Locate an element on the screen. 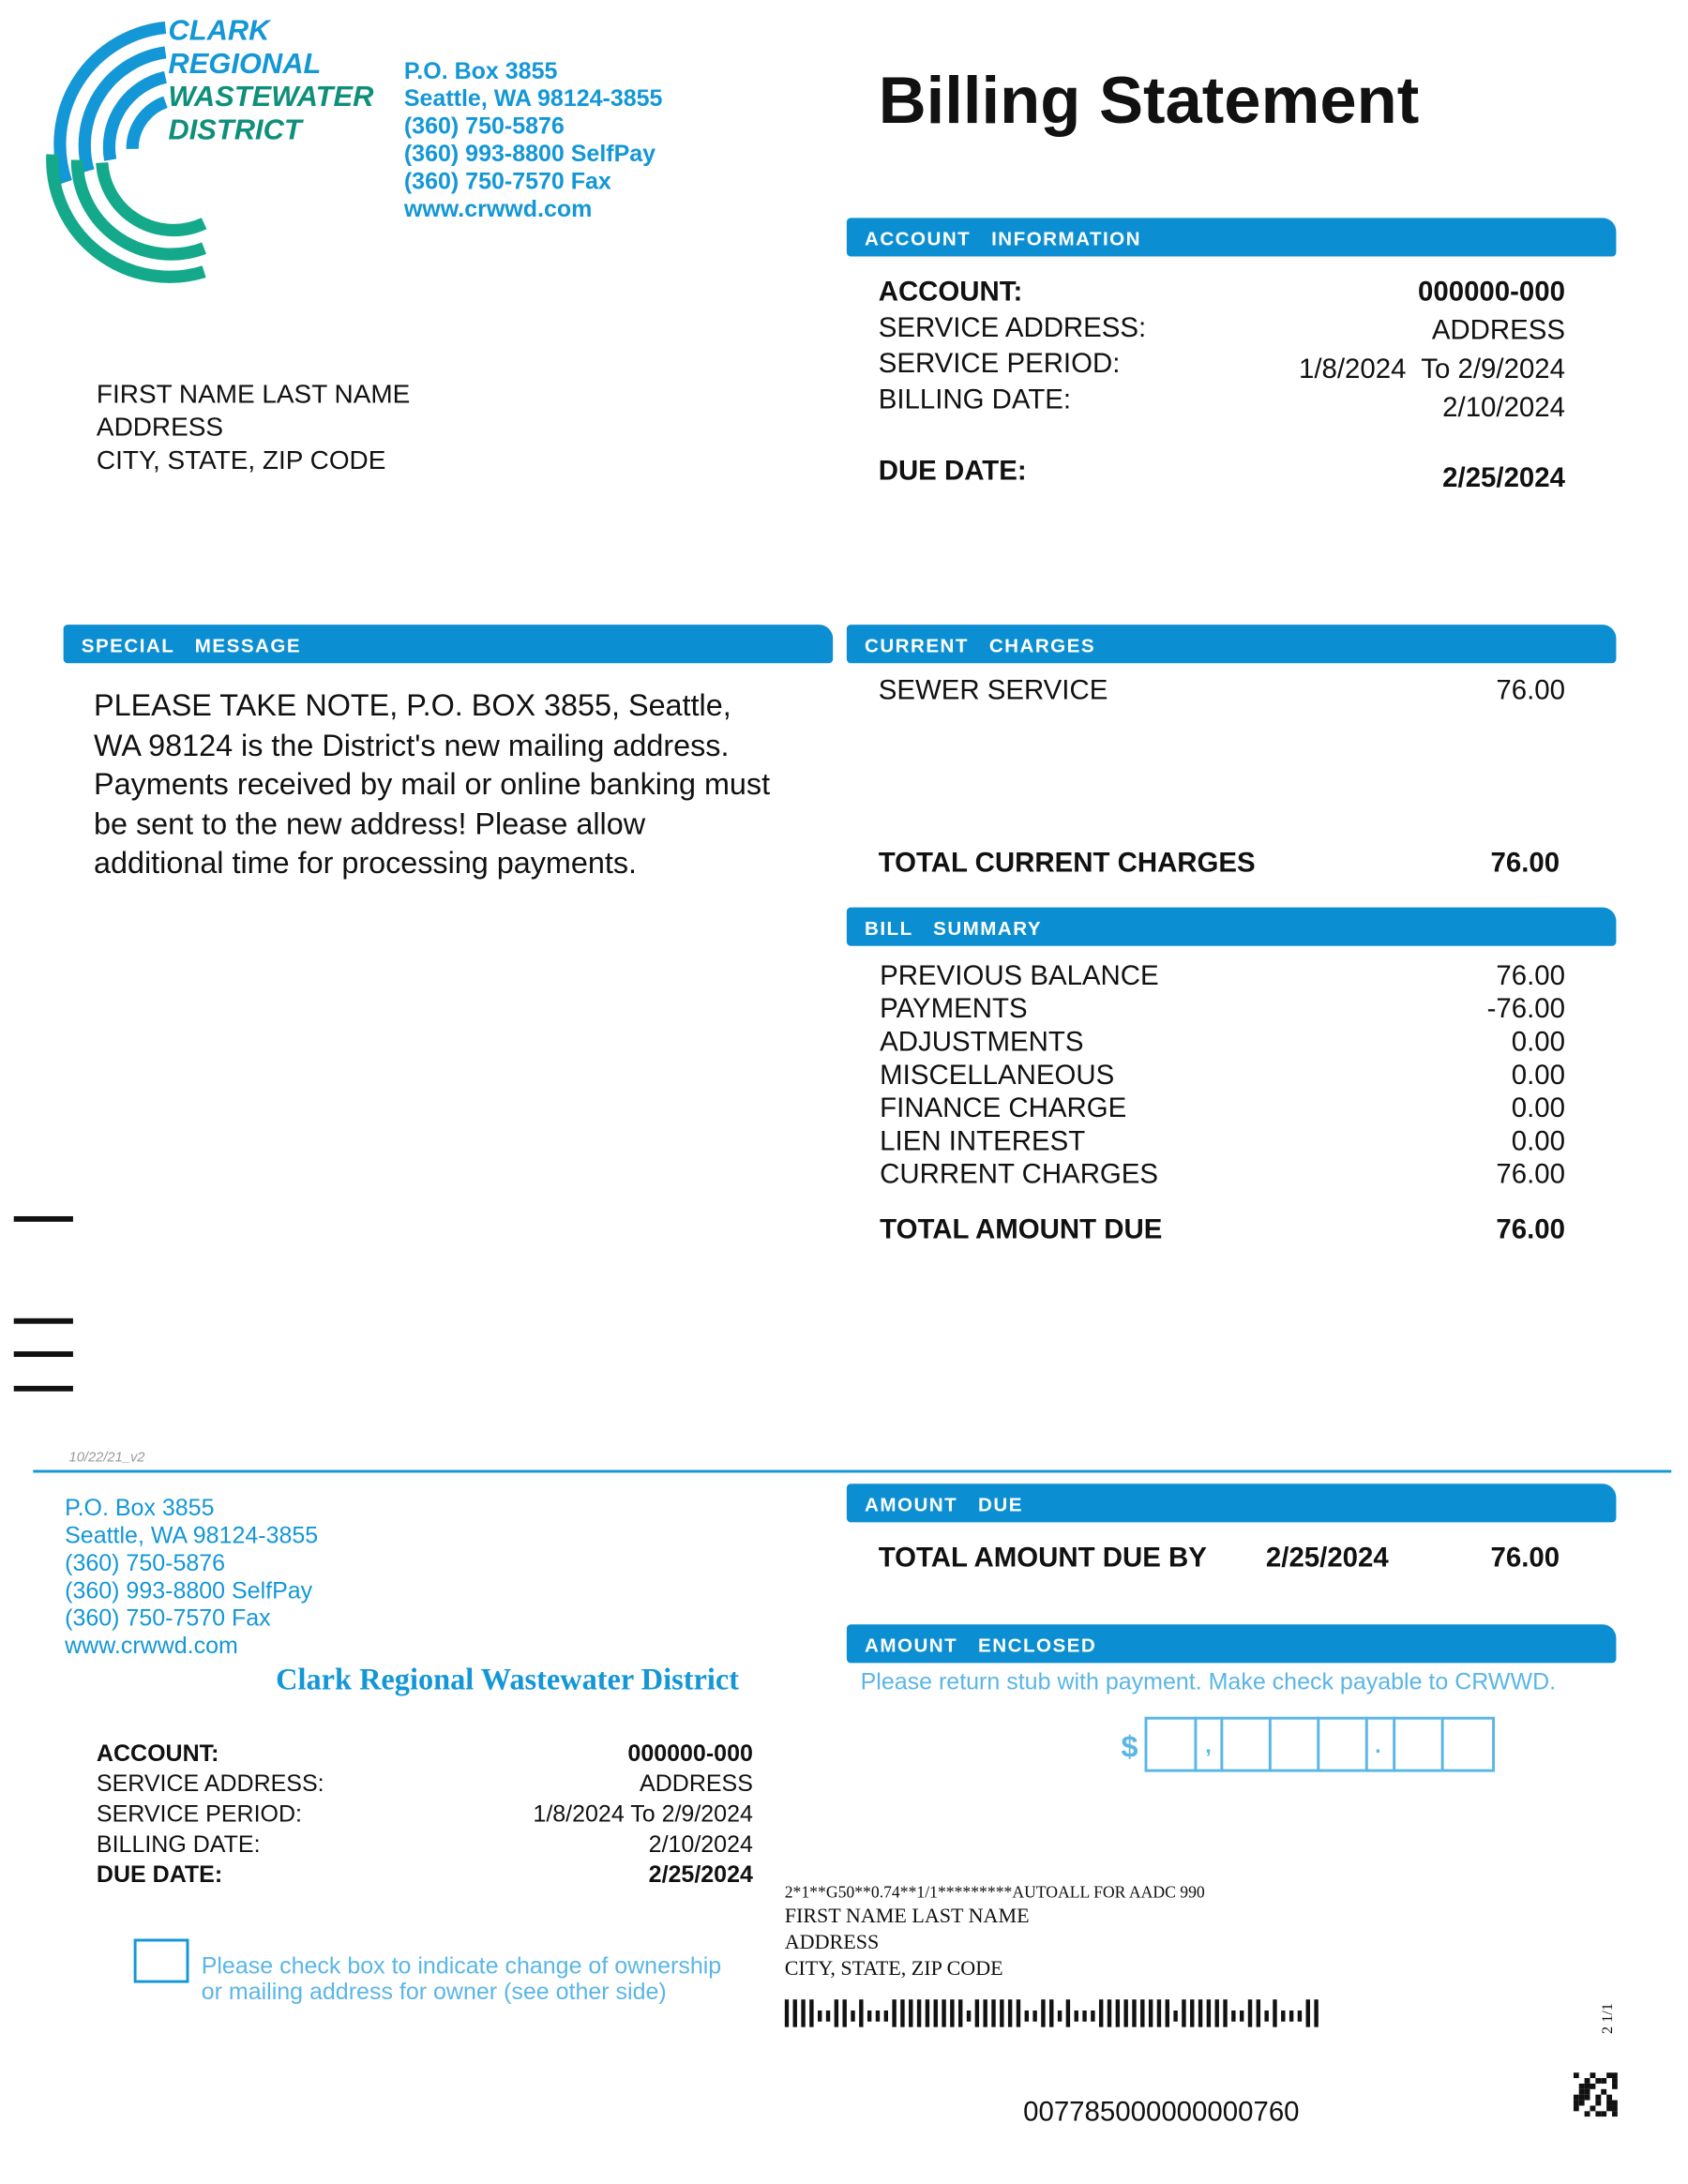  account-value: 000000-000 is located at coordinates (1491, 292).